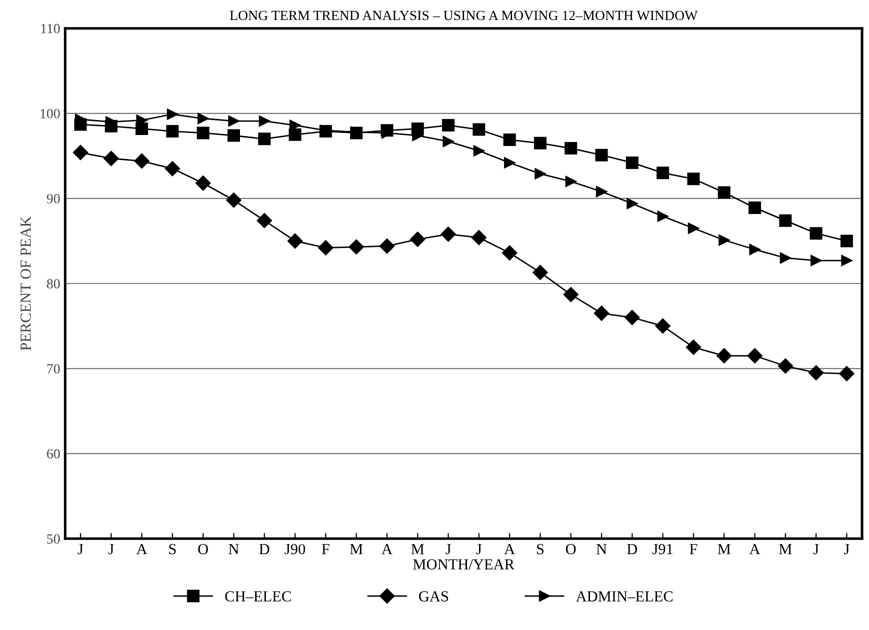 The width and height of the screenshot is (869, 630). Describe the element at coordinates (433, 596) in the screenshot. I see `legend-label: GAS` at that location.